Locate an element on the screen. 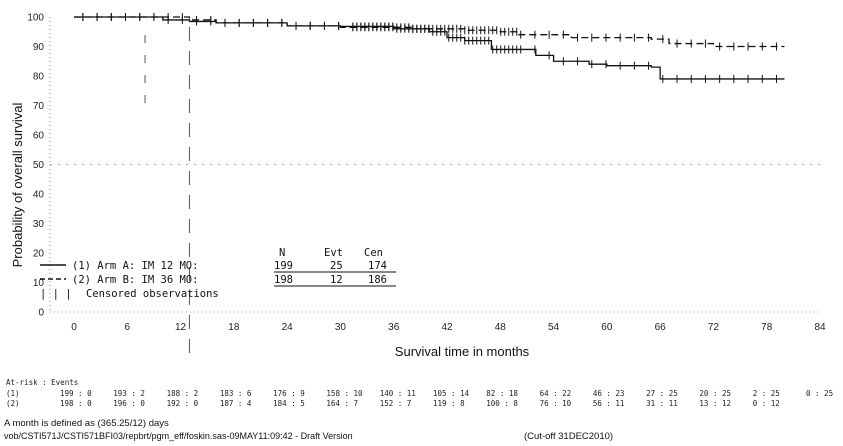 This screenshot has height=446, width=843. risk-cell: 196 : 0 is located at coordinates (129, 403).